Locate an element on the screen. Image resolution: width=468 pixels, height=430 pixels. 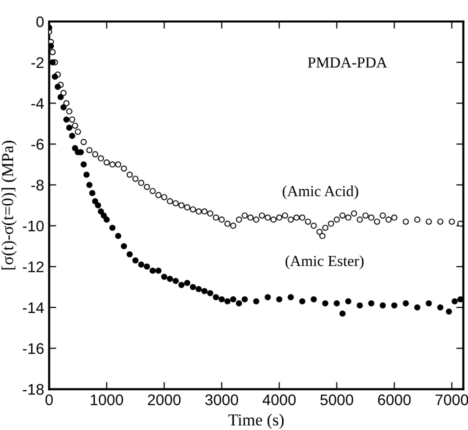
x-tick-label: 7000 is located at coordinates (452, 400).